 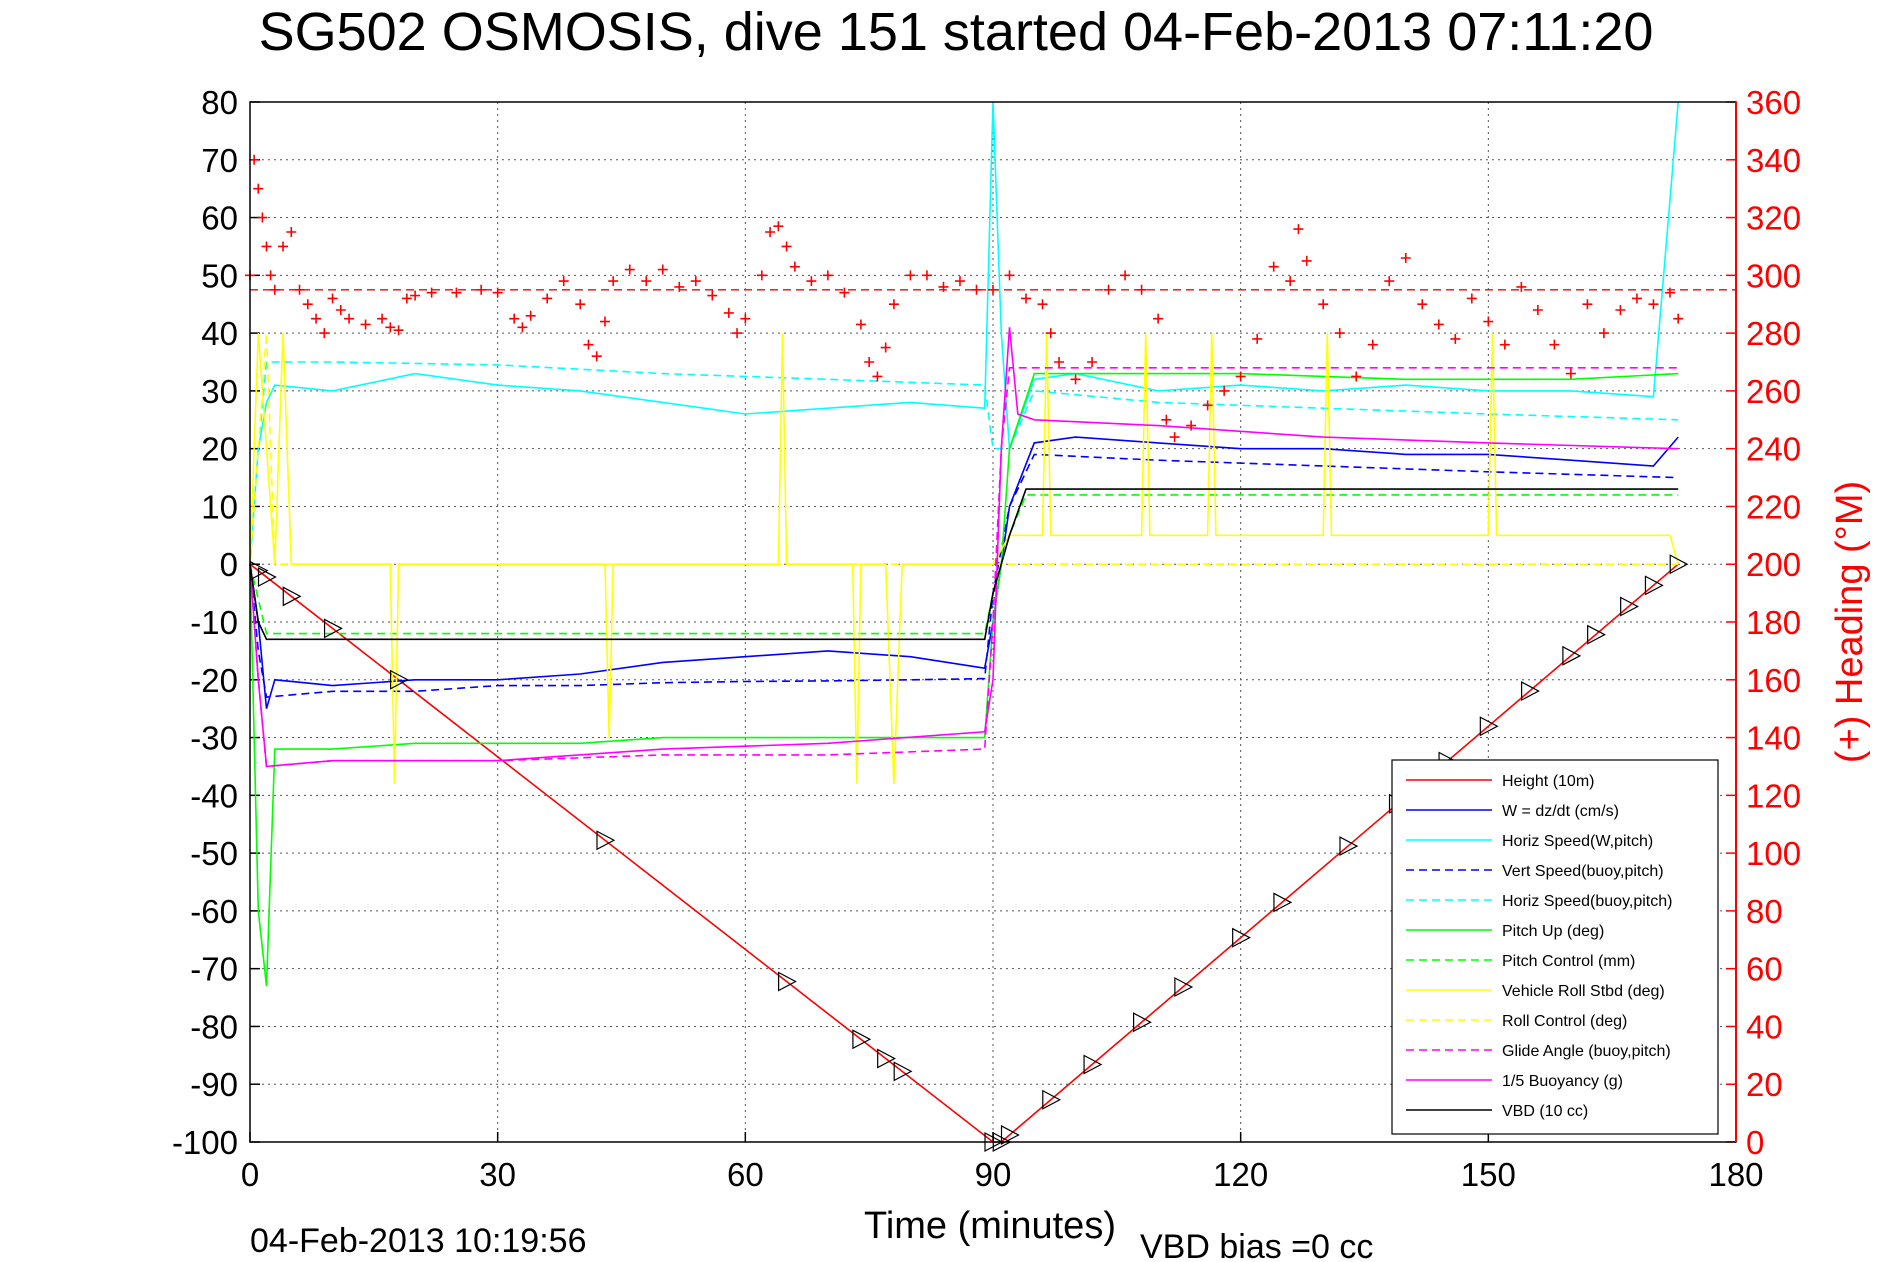 What do you see at coordinates (1773, 449) in the screenshot?
I see `y2-tick-label: 240` at bounding box center [1773, 449].